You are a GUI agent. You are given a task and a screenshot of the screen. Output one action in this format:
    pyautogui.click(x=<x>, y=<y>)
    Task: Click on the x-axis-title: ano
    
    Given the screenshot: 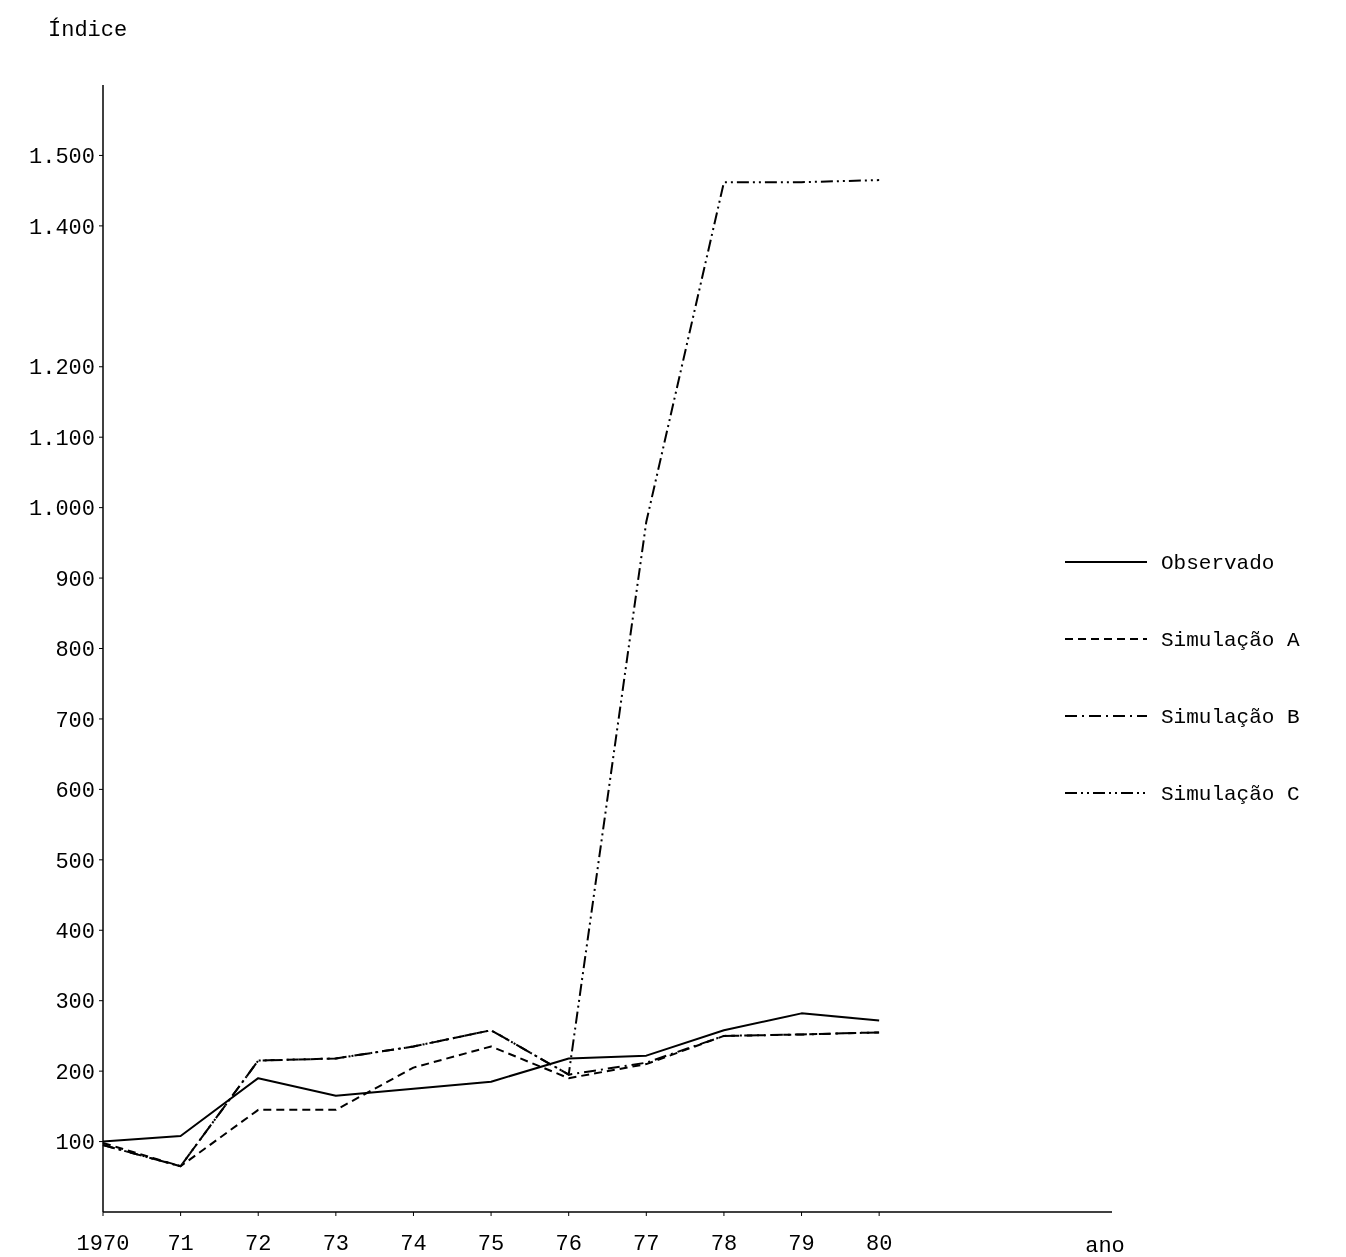 What is the action you would take?
    pyautogui.click(x=1105, y=1245)
    